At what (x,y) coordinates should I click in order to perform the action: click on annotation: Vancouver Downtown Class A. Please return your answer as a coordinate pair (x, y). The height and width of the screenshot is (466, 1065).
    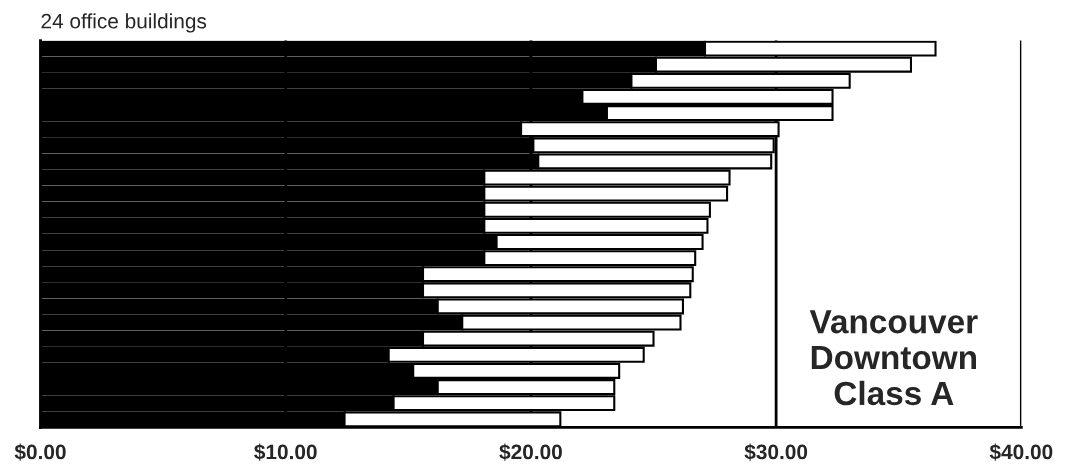
    Looking at the image, I should click on (893, 358).